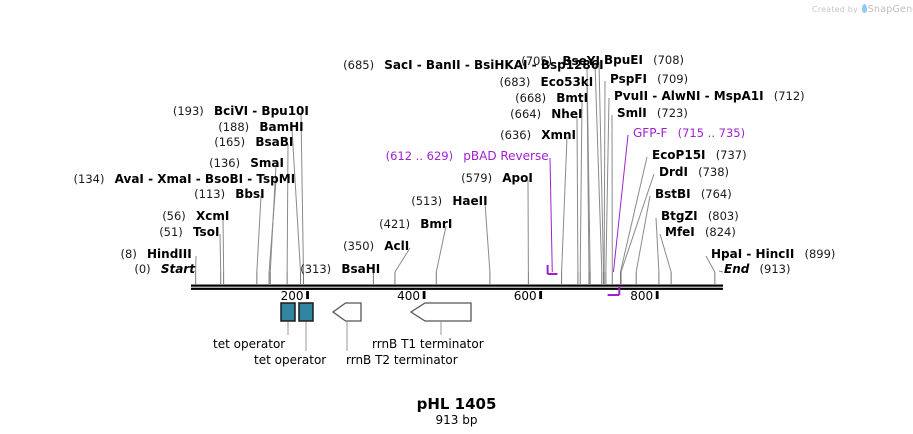 This screenshot has height=434, width=913. What do you see at coordinates (693, 193) in the screenshot?
I see `annotation-label: BstBI (764)` at bounding box center [693, 193].